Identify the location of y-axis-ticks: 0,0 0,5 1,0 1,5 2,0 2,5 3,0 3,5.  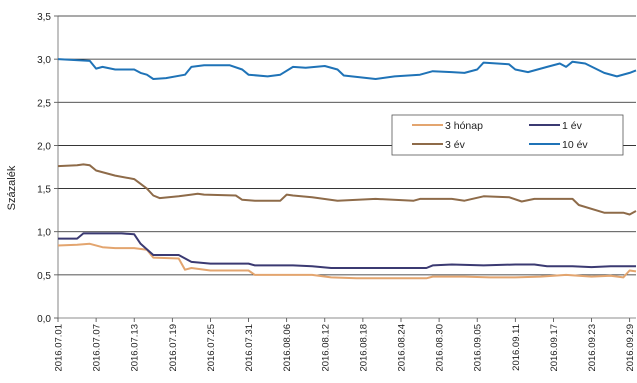
(47, 168).